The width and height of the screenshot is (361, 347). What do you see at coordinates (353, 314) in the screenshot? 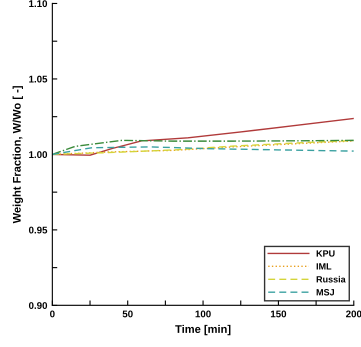
I see `x-tick-label: 200` at bounding box center [353, 314].